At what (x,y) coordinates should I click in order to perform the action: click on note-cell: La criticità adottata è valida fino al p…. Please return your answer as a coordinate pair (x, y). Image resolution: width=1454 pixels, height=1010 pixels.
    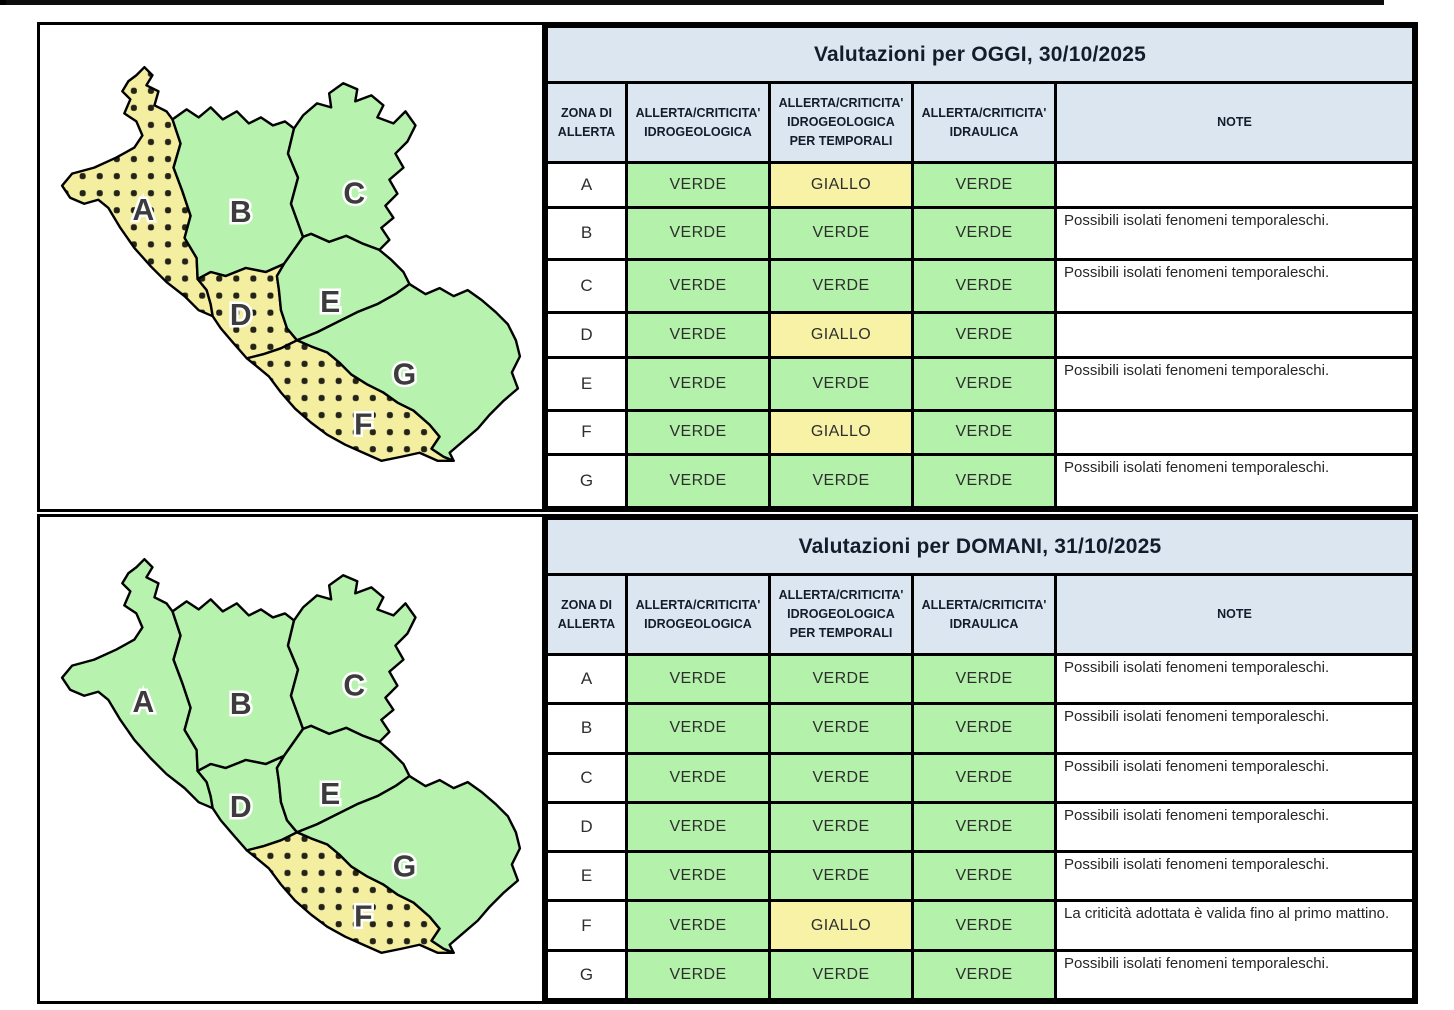
    Looking at the image, I should click on (1234, 925).